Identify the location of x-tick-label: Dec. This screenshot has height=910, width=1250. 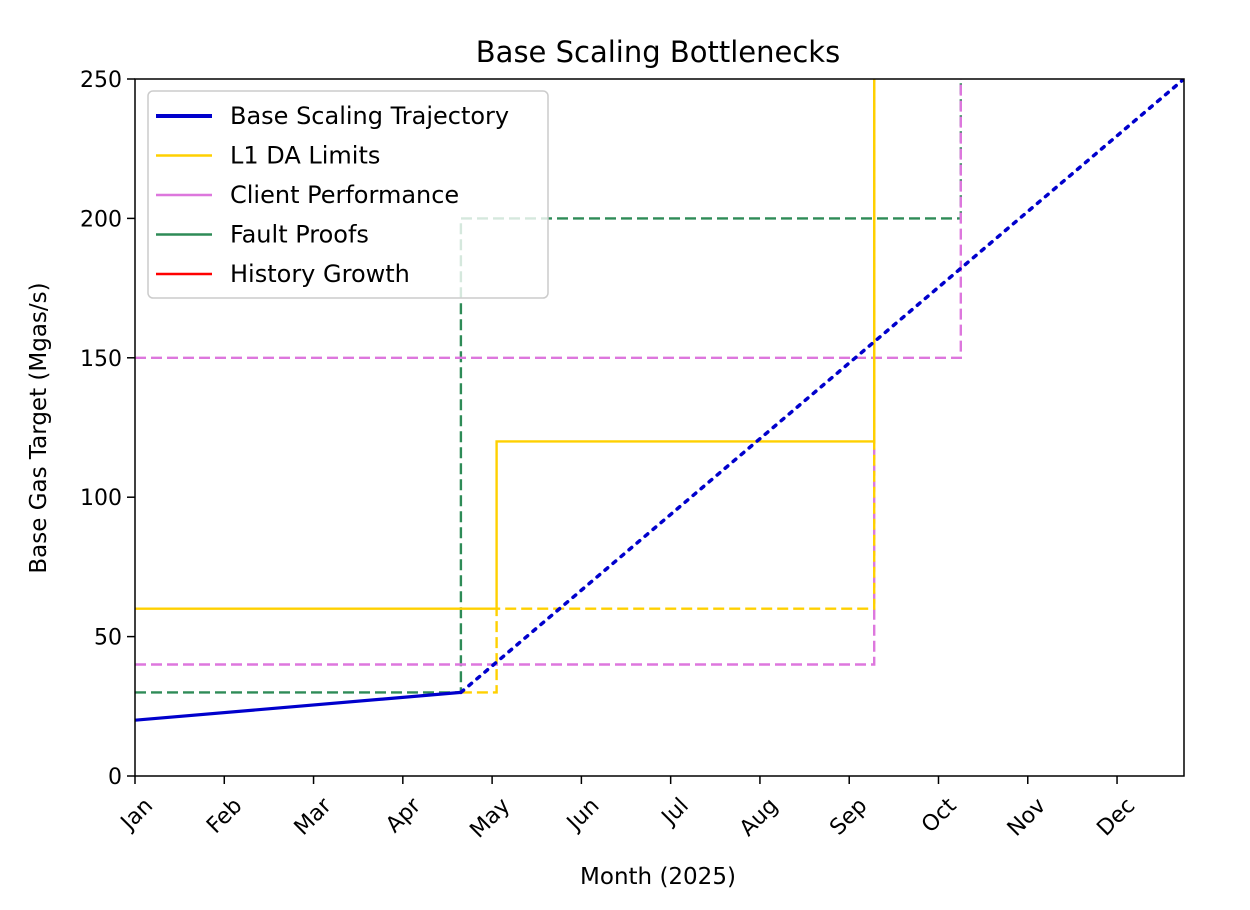
(1116, 817).